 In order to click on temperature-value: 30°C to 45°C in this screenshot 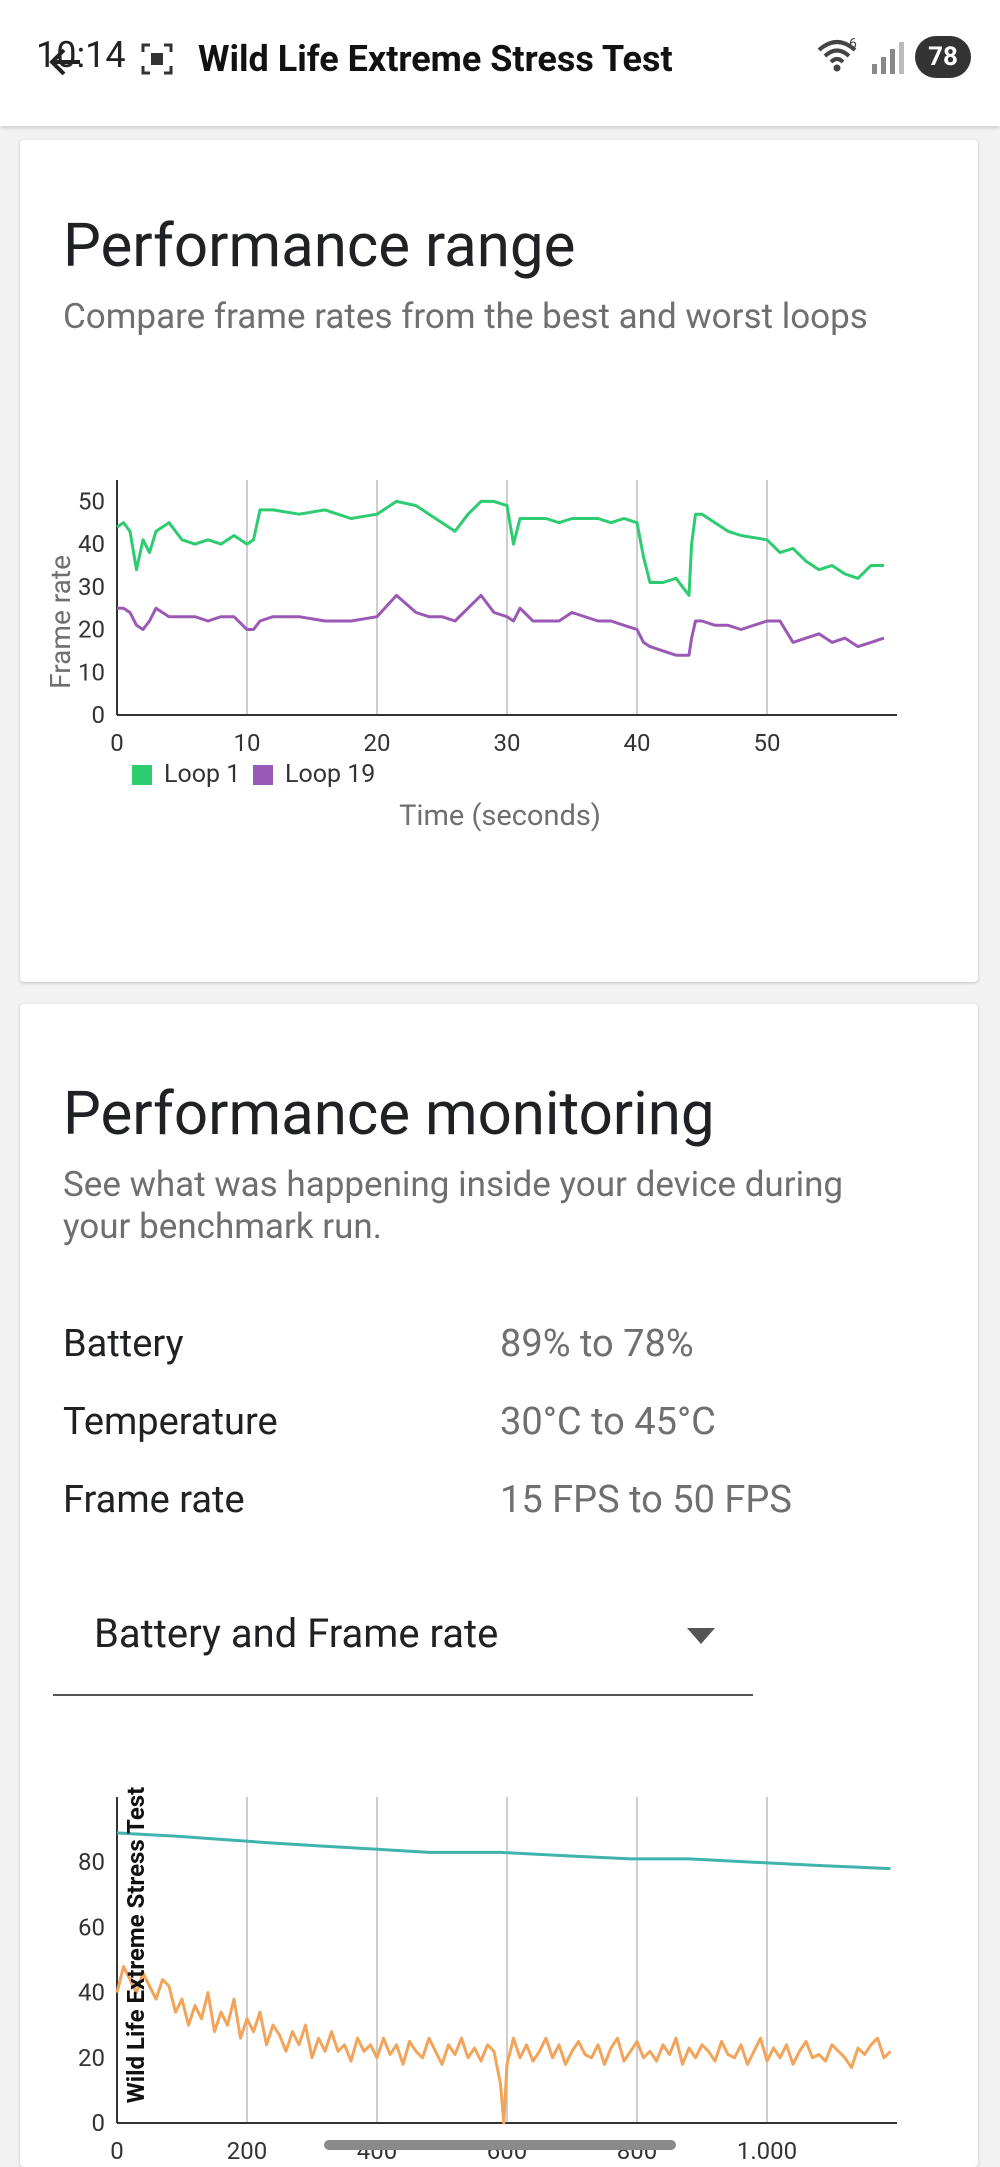, I will do `click(608, 1422)`.